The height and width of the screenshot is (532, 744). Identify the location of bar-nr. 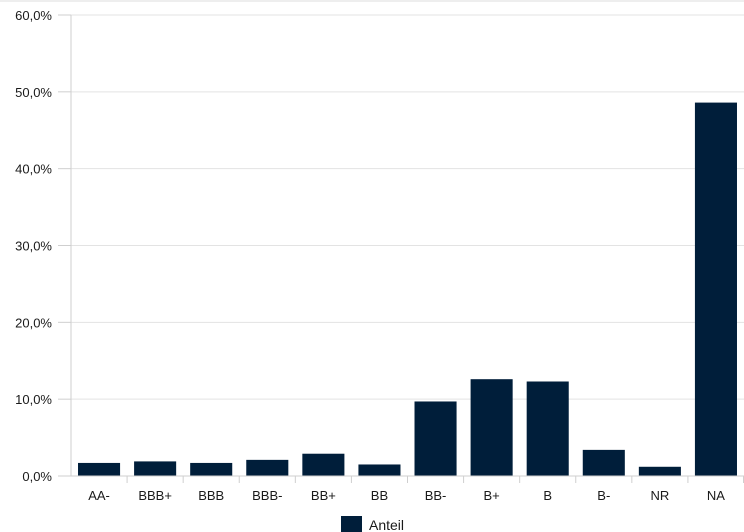
(659, 471).